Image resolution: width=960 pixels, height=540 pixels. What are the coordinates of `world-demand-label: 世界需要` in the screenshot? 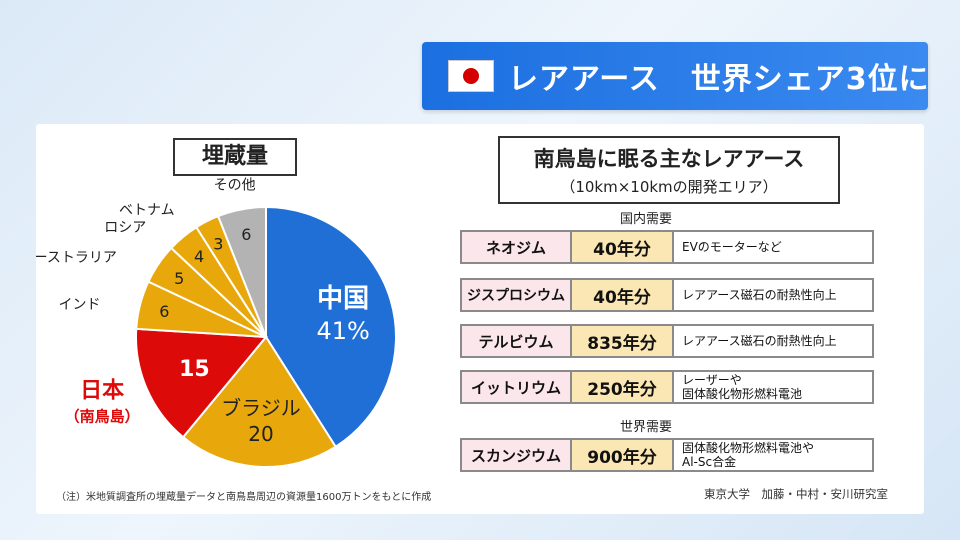 It's located at (646, 427).